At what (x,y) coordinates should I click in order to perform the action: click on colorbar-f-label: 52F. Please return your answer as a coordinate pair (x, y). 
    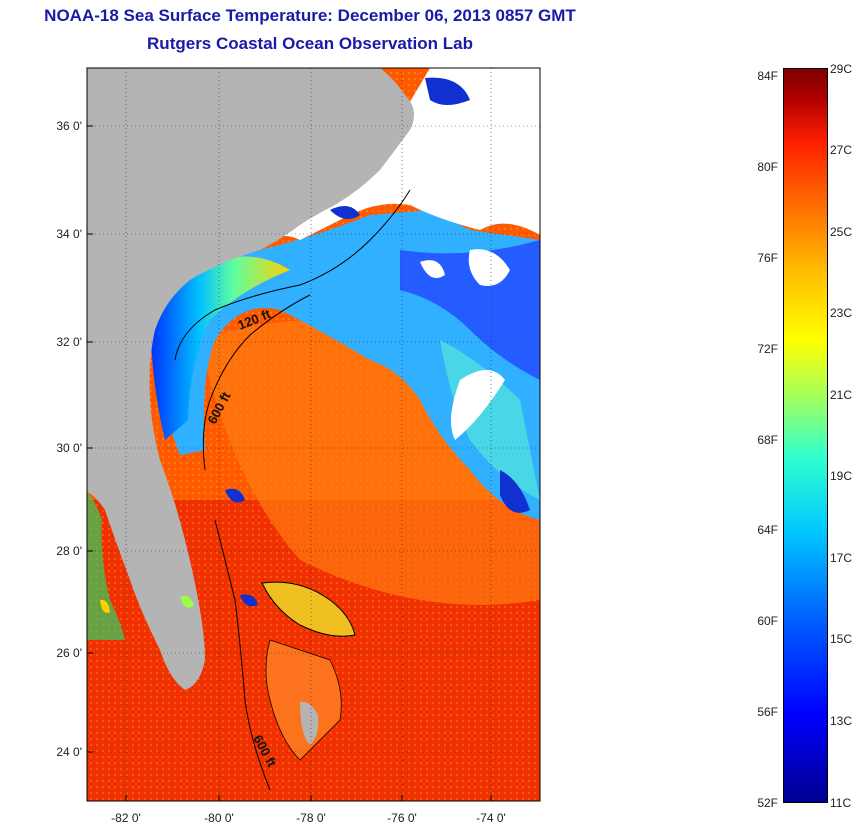
    Looking at the image, I should click on (767, 803).